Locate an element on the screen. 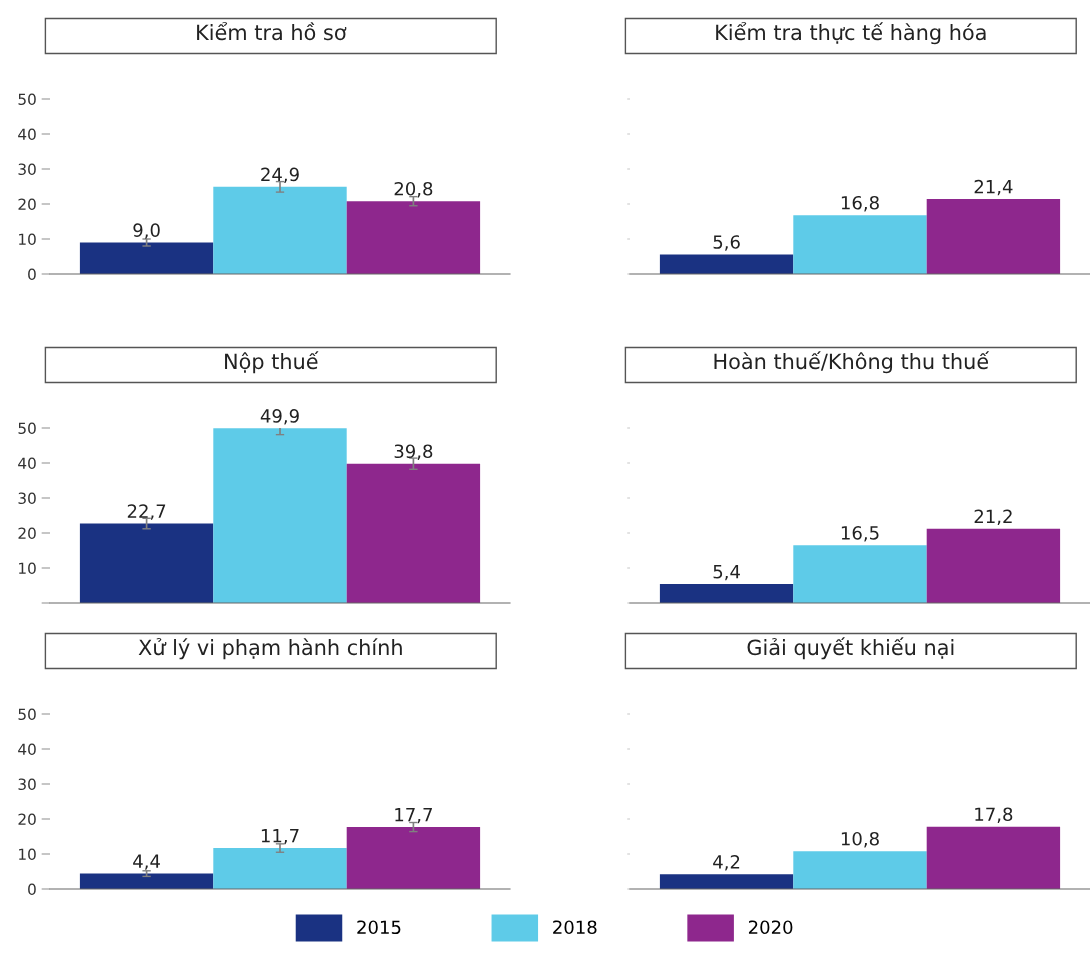 This screenshot has height=957, width=1090. legend-label: 2020 is located at coordinates (770, 927).